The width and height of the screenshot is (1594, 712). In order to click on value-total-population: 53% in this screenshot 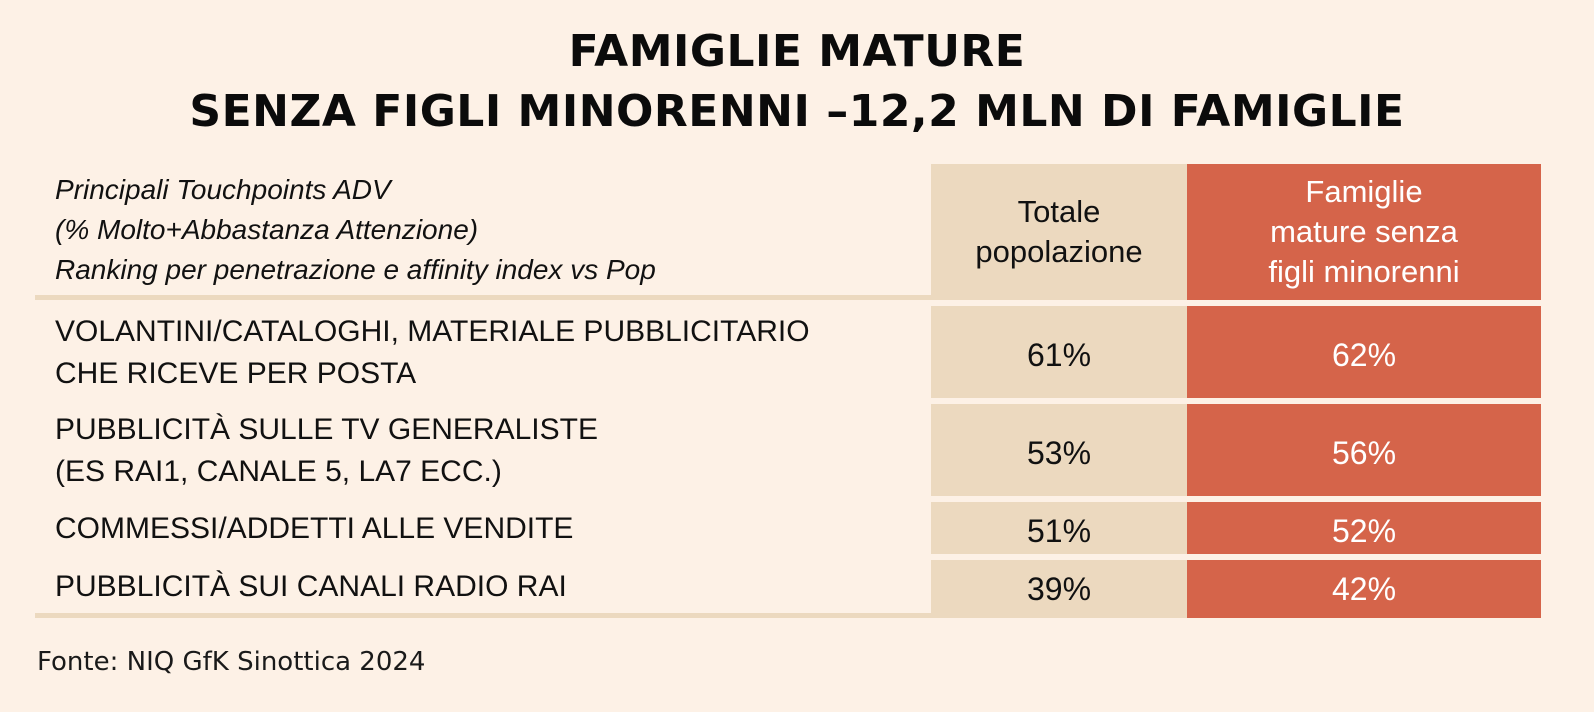, I will do `click(1059, 453)`.